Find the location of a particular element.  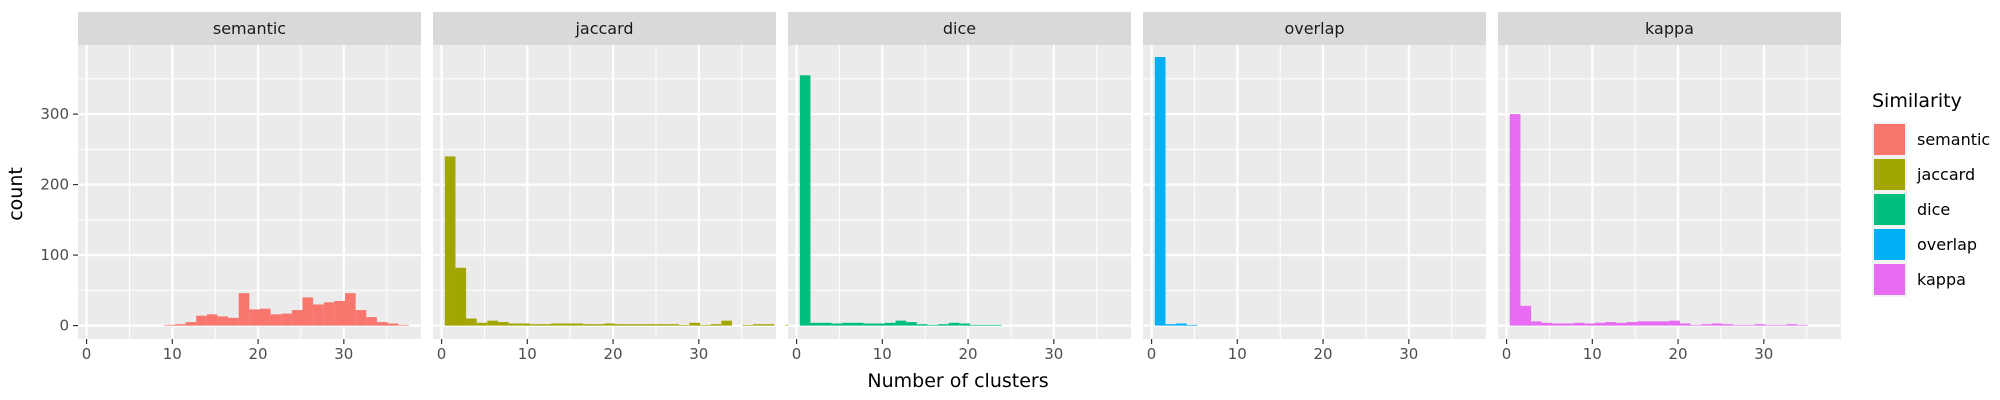

legend-title: Similarity is located at coordinates (1917, 101).